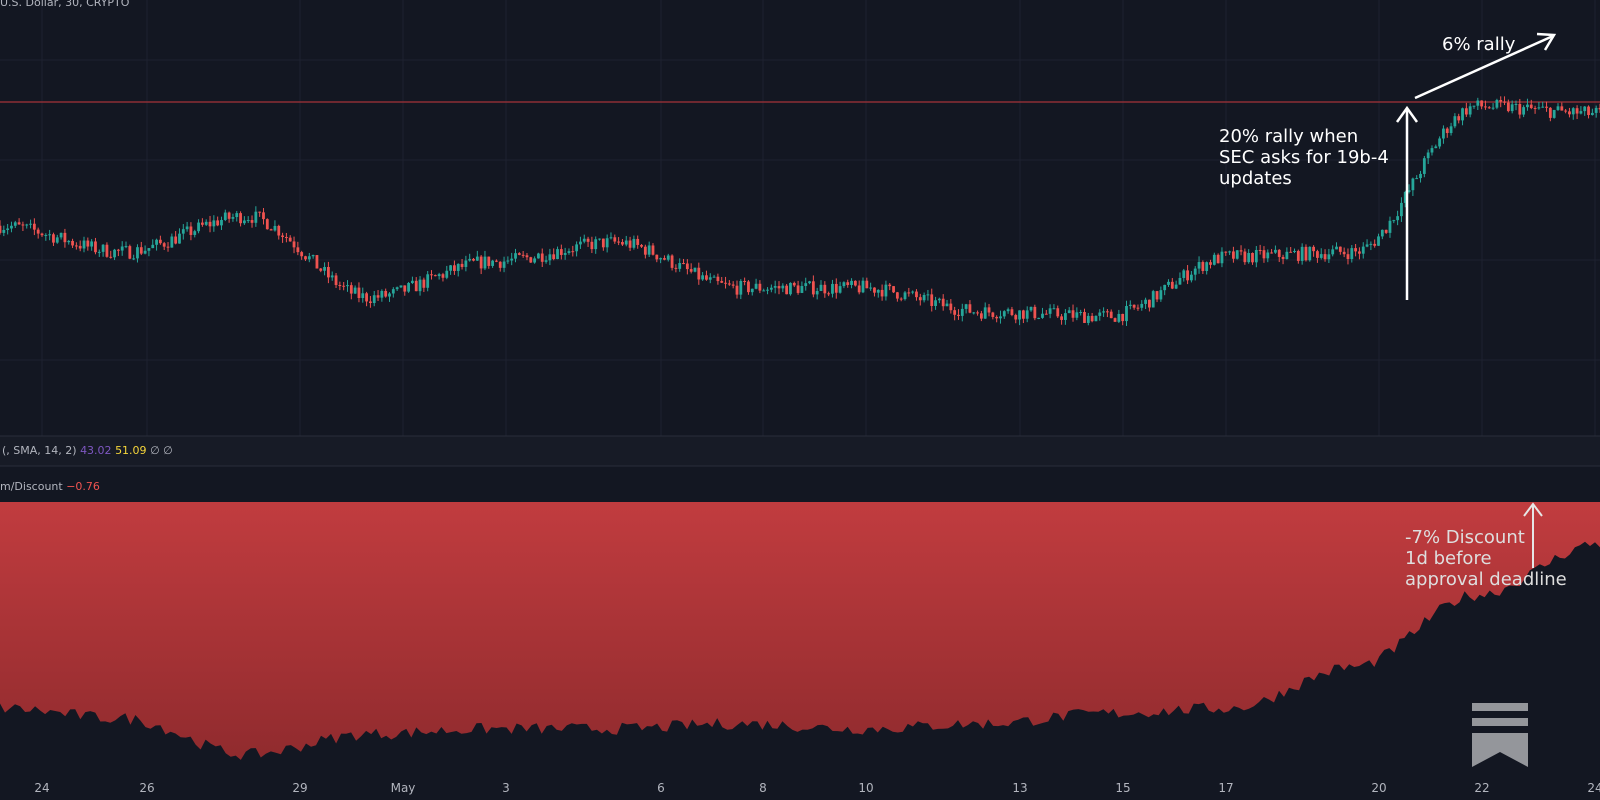 This screenshot has width=1600, height=800. I want to click on sec-rally-line-2: SEC asks for 19b-4, so click(1304, 157).